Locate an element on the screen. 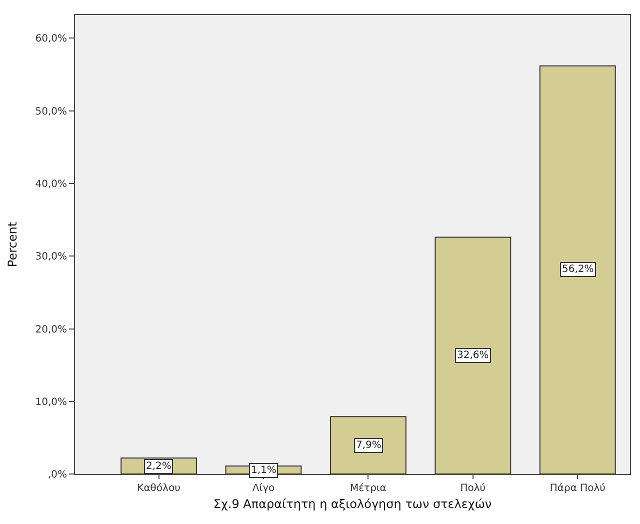 The width and height of the screenshot is (640, 524). x-axis-title: Σχ.9 Απαραίτητη η αξιολόγηση των στελεχών is located at coordinates (352, 503).